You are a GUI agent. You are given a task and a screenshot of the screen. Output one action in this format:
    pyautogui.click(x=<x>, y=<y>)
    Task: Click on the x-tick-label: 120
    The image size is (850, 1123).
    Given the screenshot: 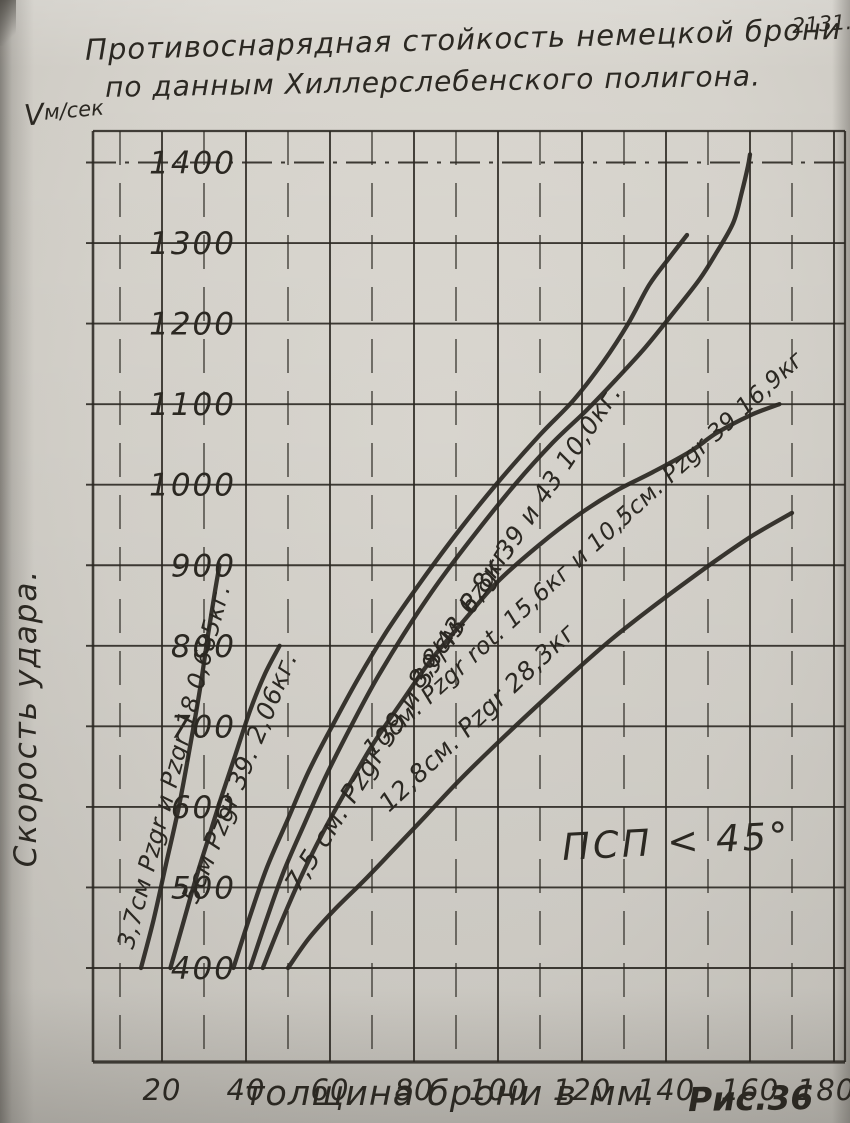 What is the action you would take?
    pyautogui.click(x=582, y=1090)
    